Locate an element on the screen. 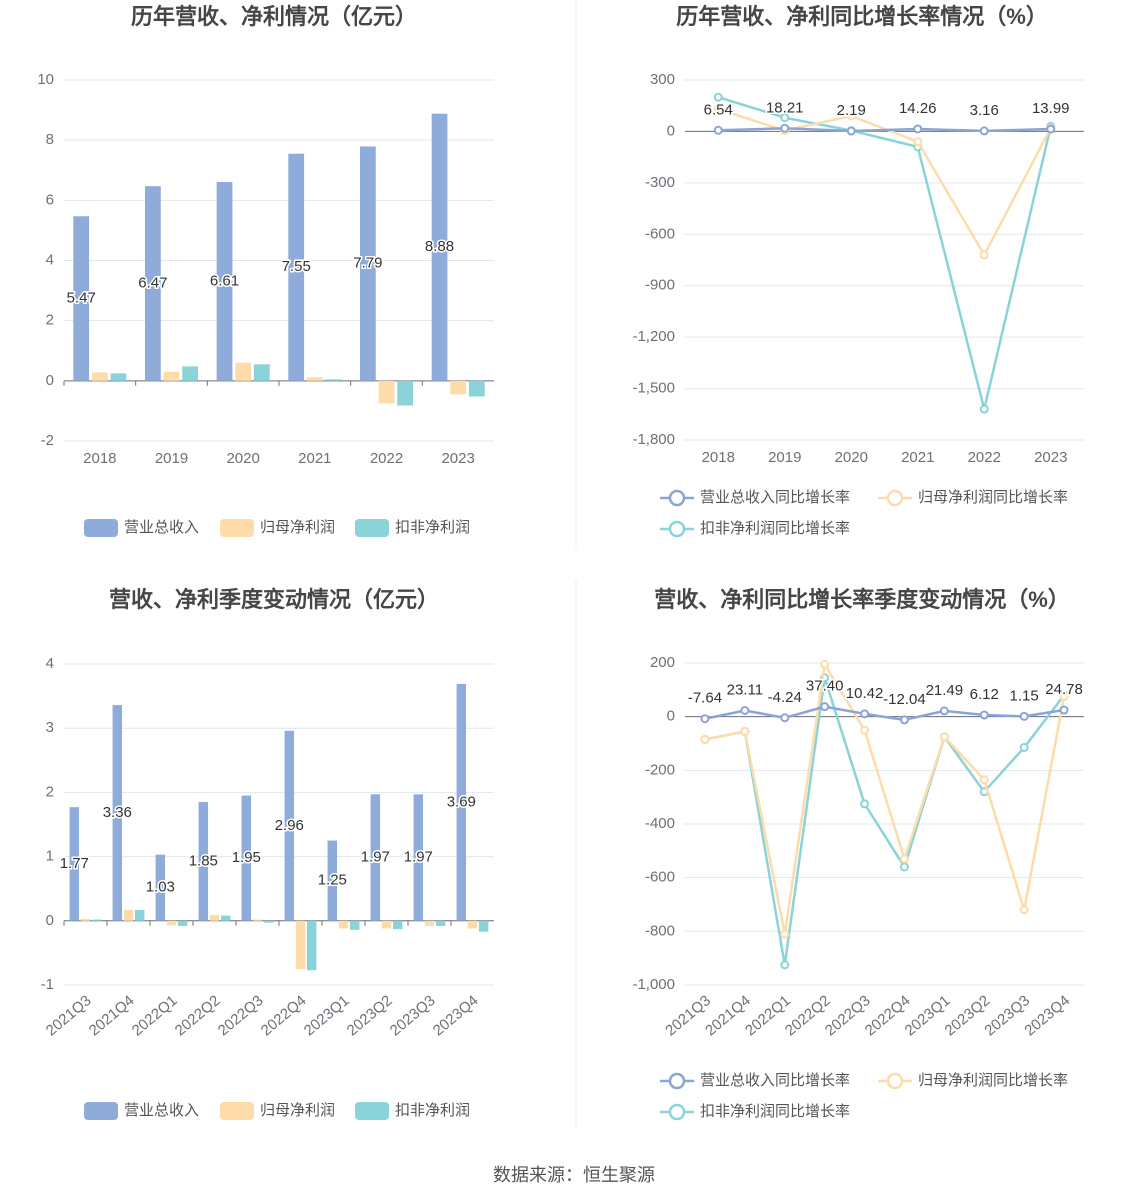 Image resolution: width=1148 pixels, height=1202 pixels. x-tick-label: 2021Q4 is located at coordinates (112, 1015).